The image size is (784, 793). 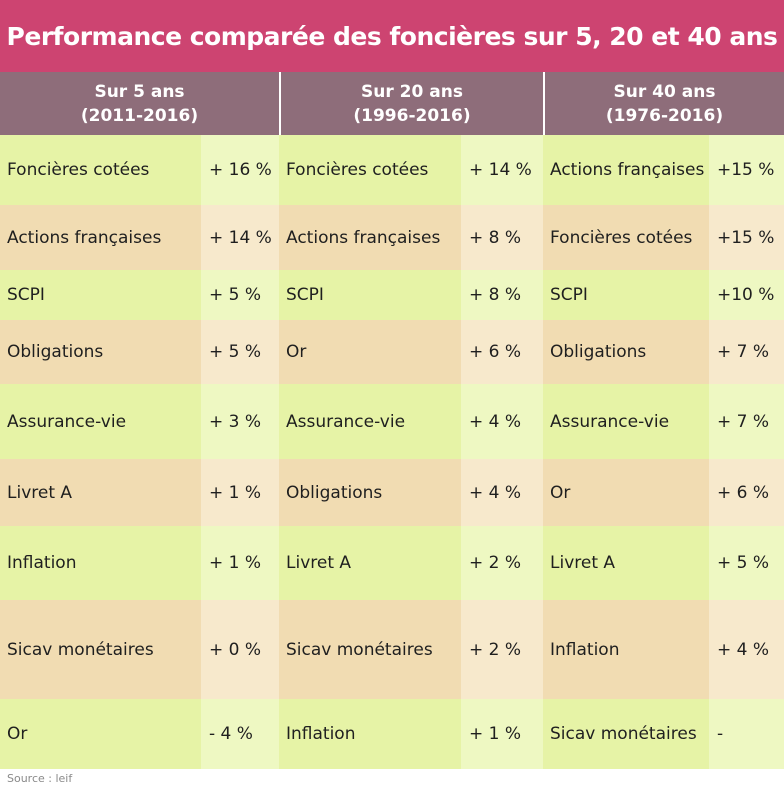 I want to click on header-5-years-name: Sur 5 ans, so click(x=139, y=91).